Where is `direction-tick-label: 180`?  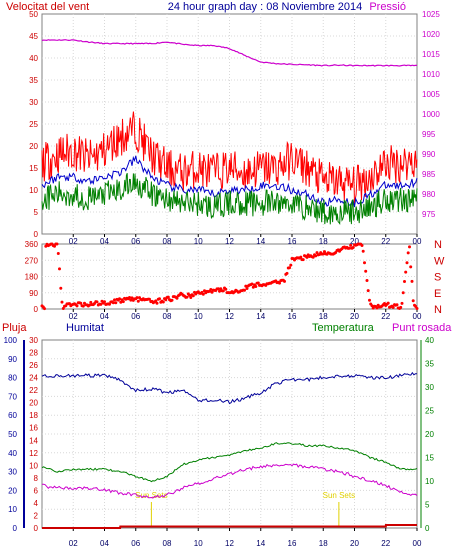 direction-tick-label: 180 is located at coordinates (32, 277).